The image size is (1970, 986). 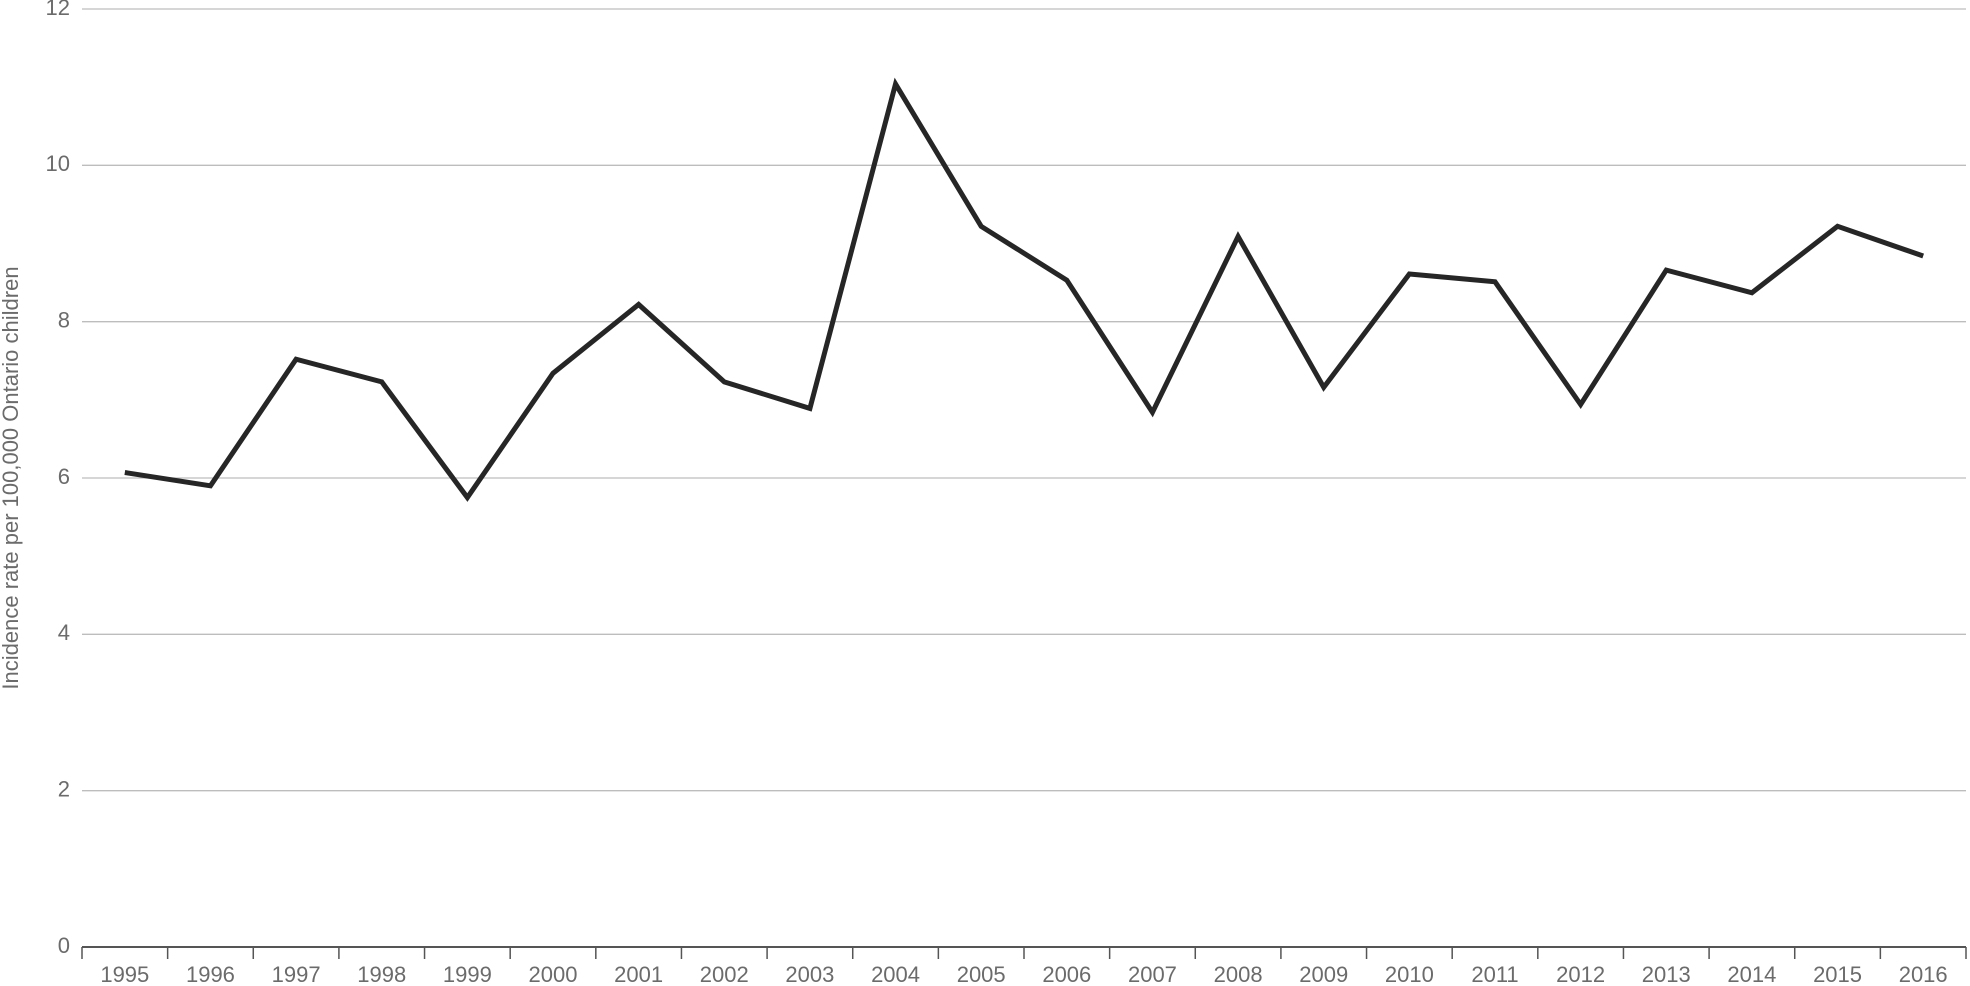 I want to click on y-tick-label: 2, so click(x=64, y=788).